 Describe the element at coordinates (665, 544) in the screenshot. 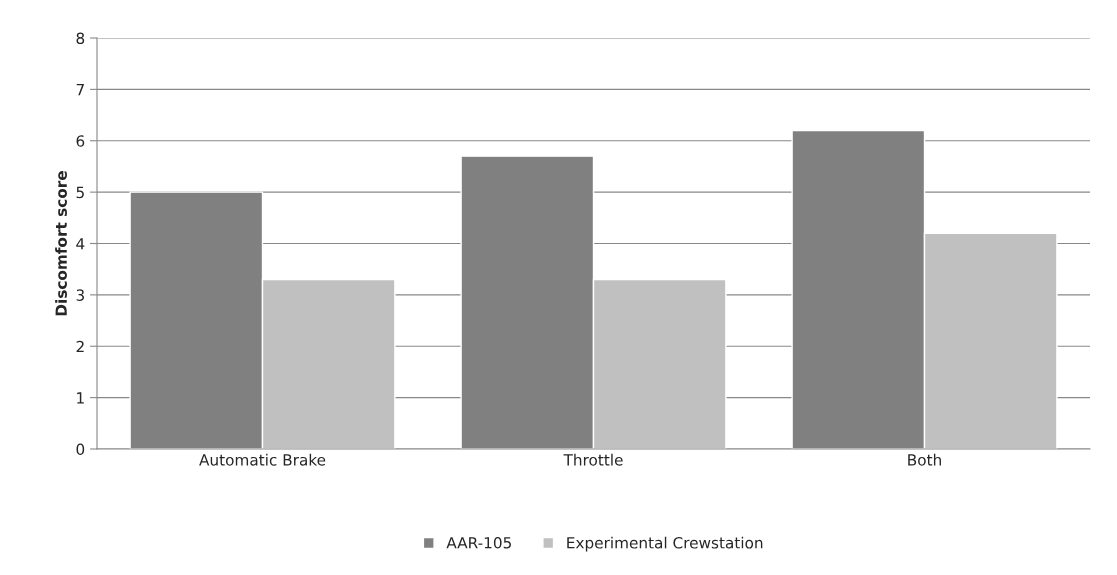

I see `legend-label: Experimental Crewstation` at that location.